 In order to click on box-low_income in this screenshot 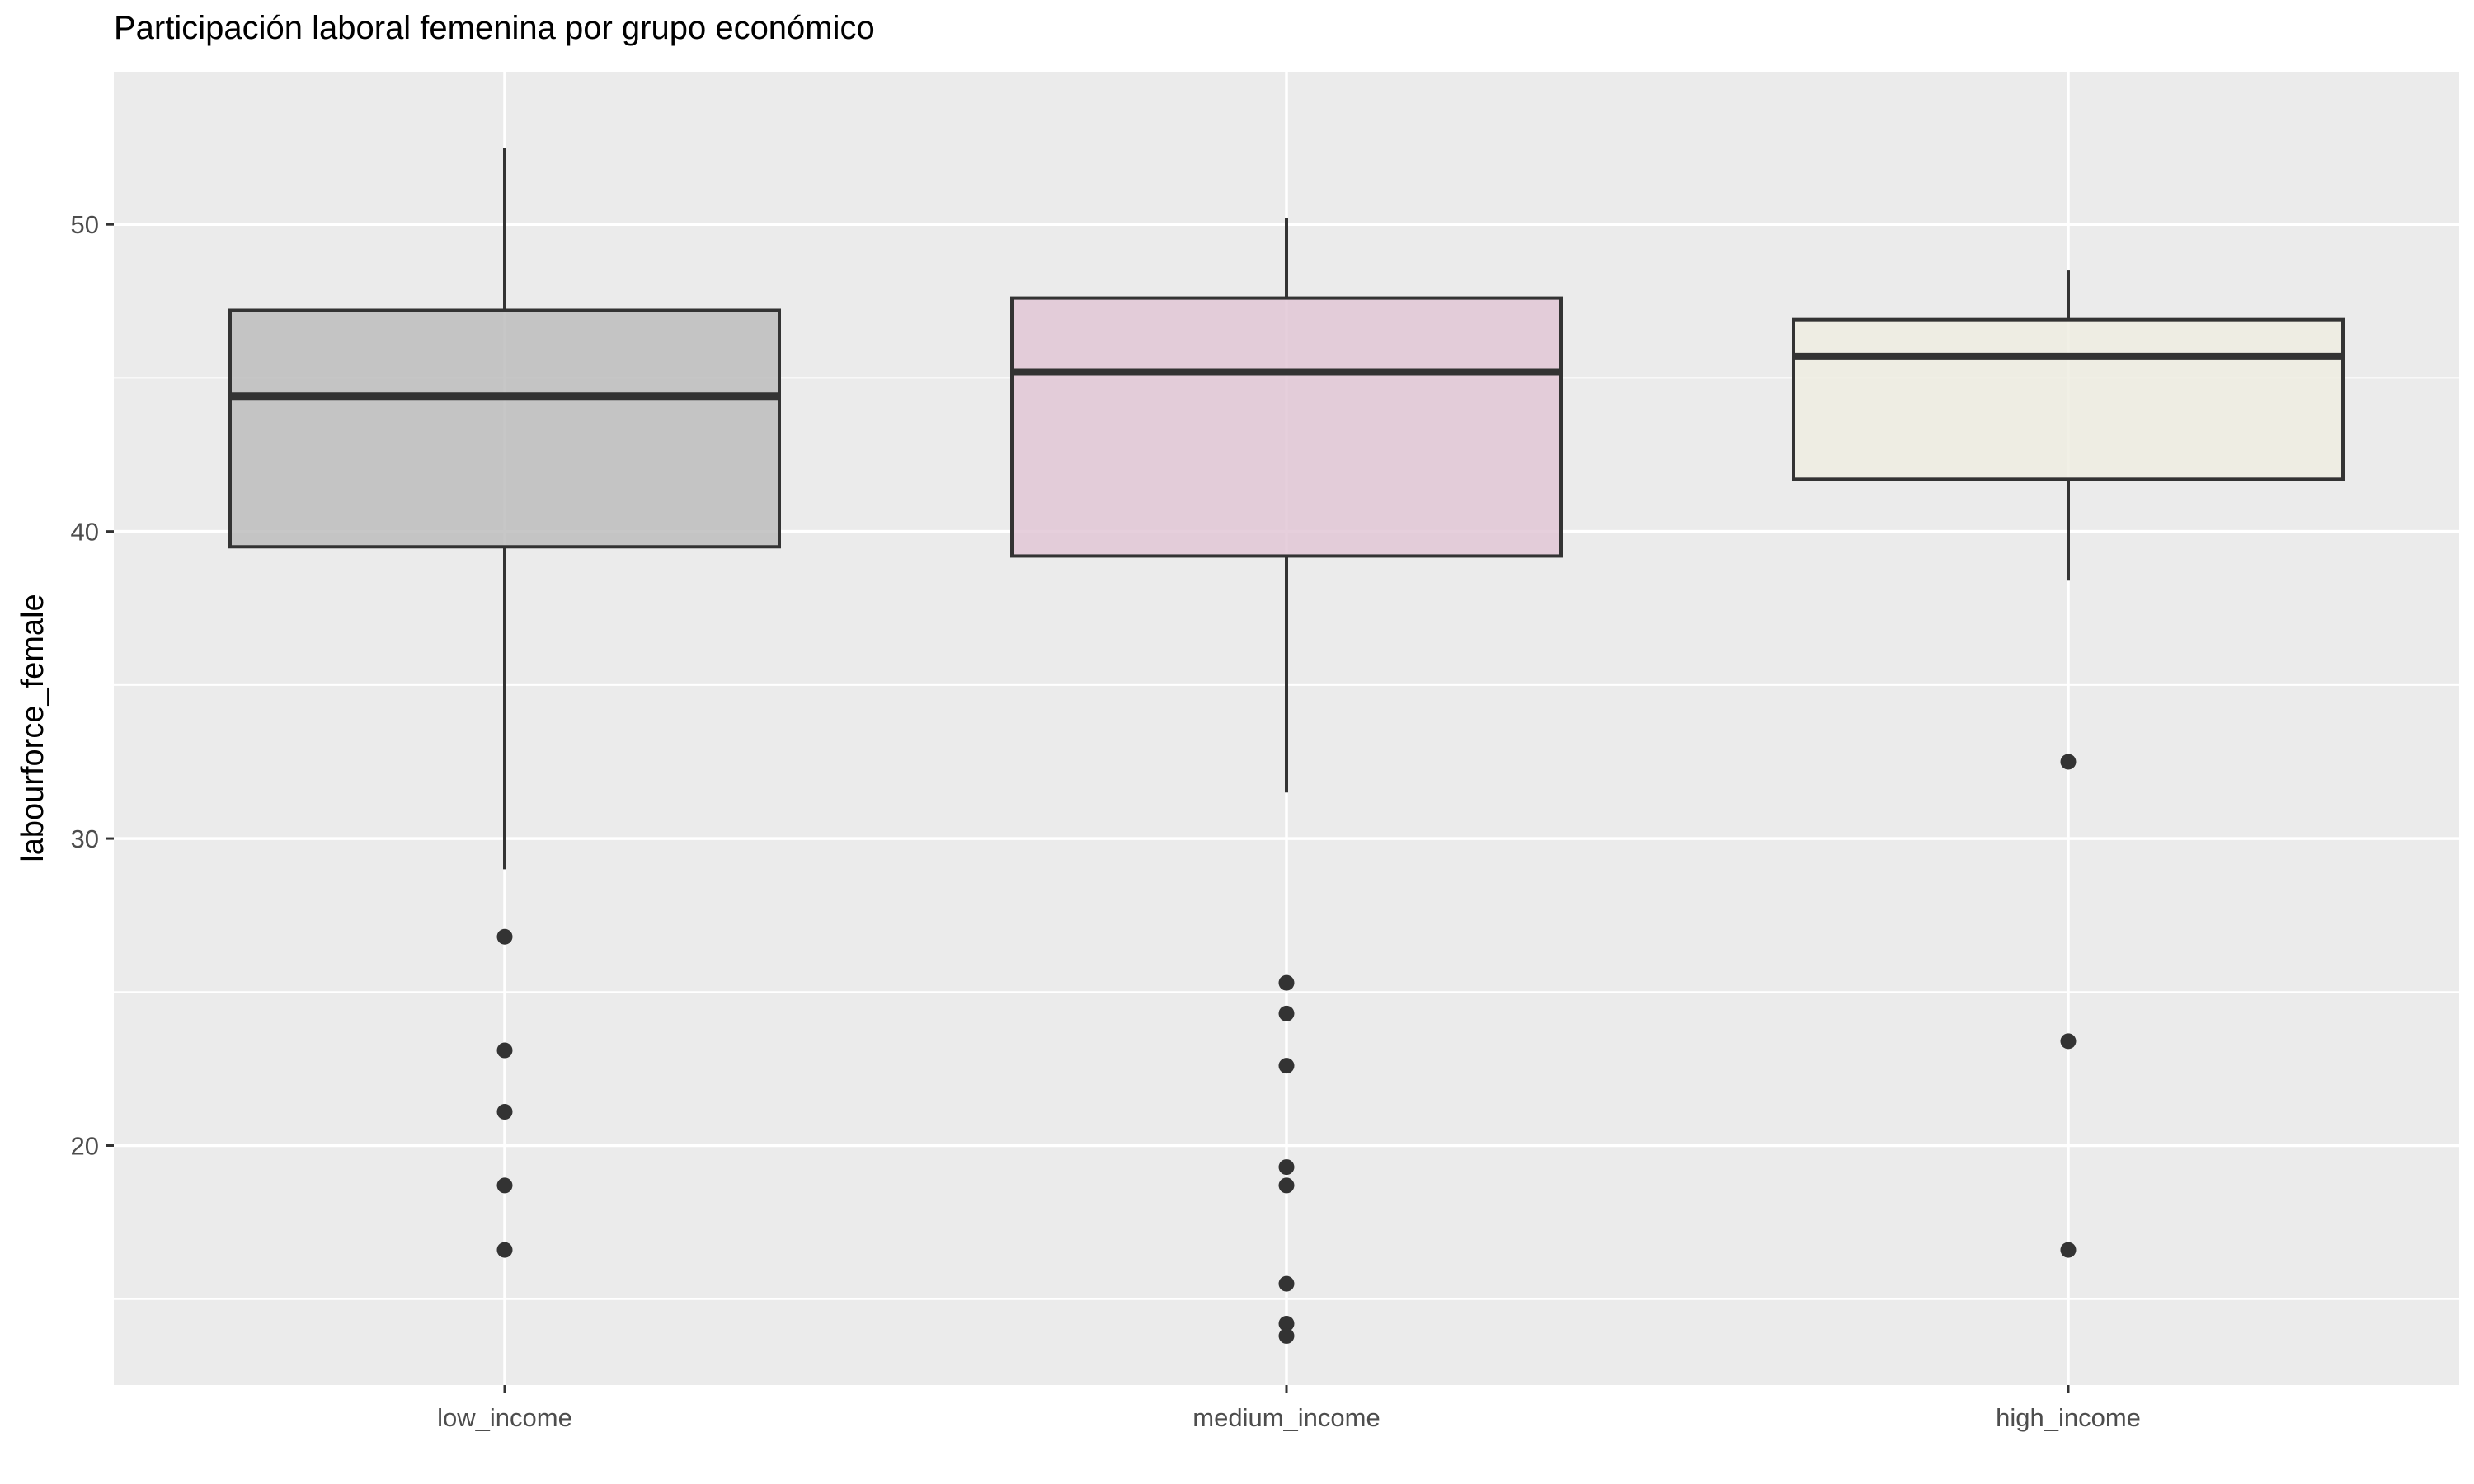, I will do `click(504, 509)`.